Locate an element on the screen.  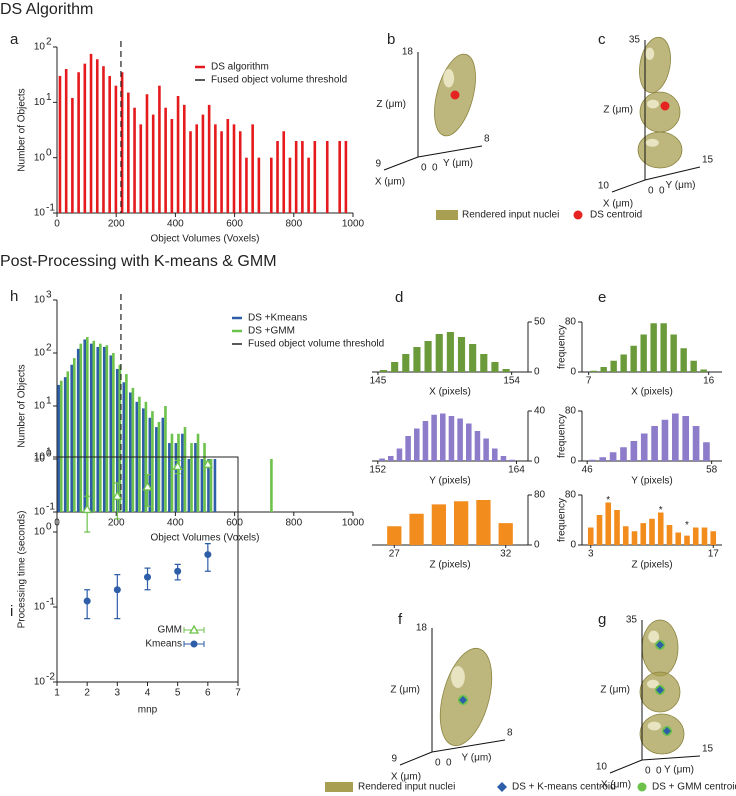
x-label: X (μm) is located at coordinates (616, 785).